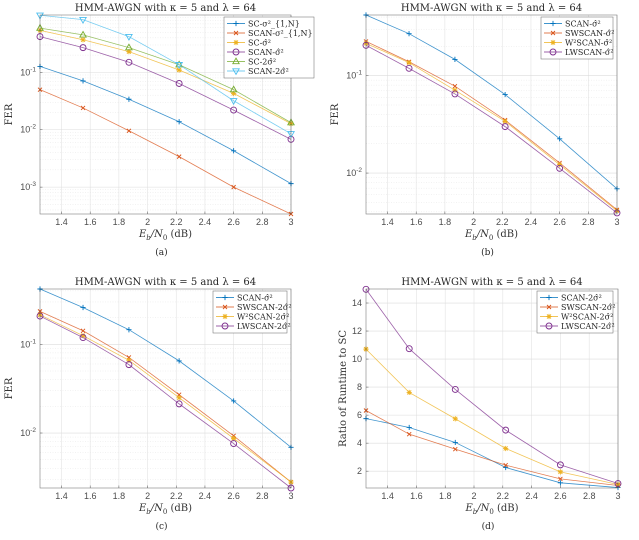 The width and height of the screenshot is (639, 540). Describe the element at coordinates (28, 186) in the screenshot. I see `y-tick-label: 10⁻³` at that location.